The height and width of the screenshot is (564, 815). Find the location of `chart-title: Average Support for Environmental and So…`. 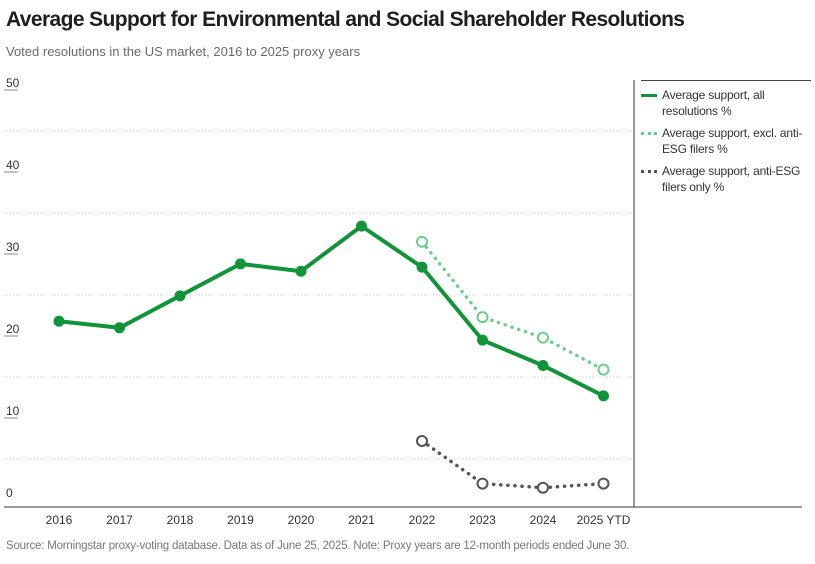

chart-title: Average Support for Environmental and So… is located at coordinates (345, 19).